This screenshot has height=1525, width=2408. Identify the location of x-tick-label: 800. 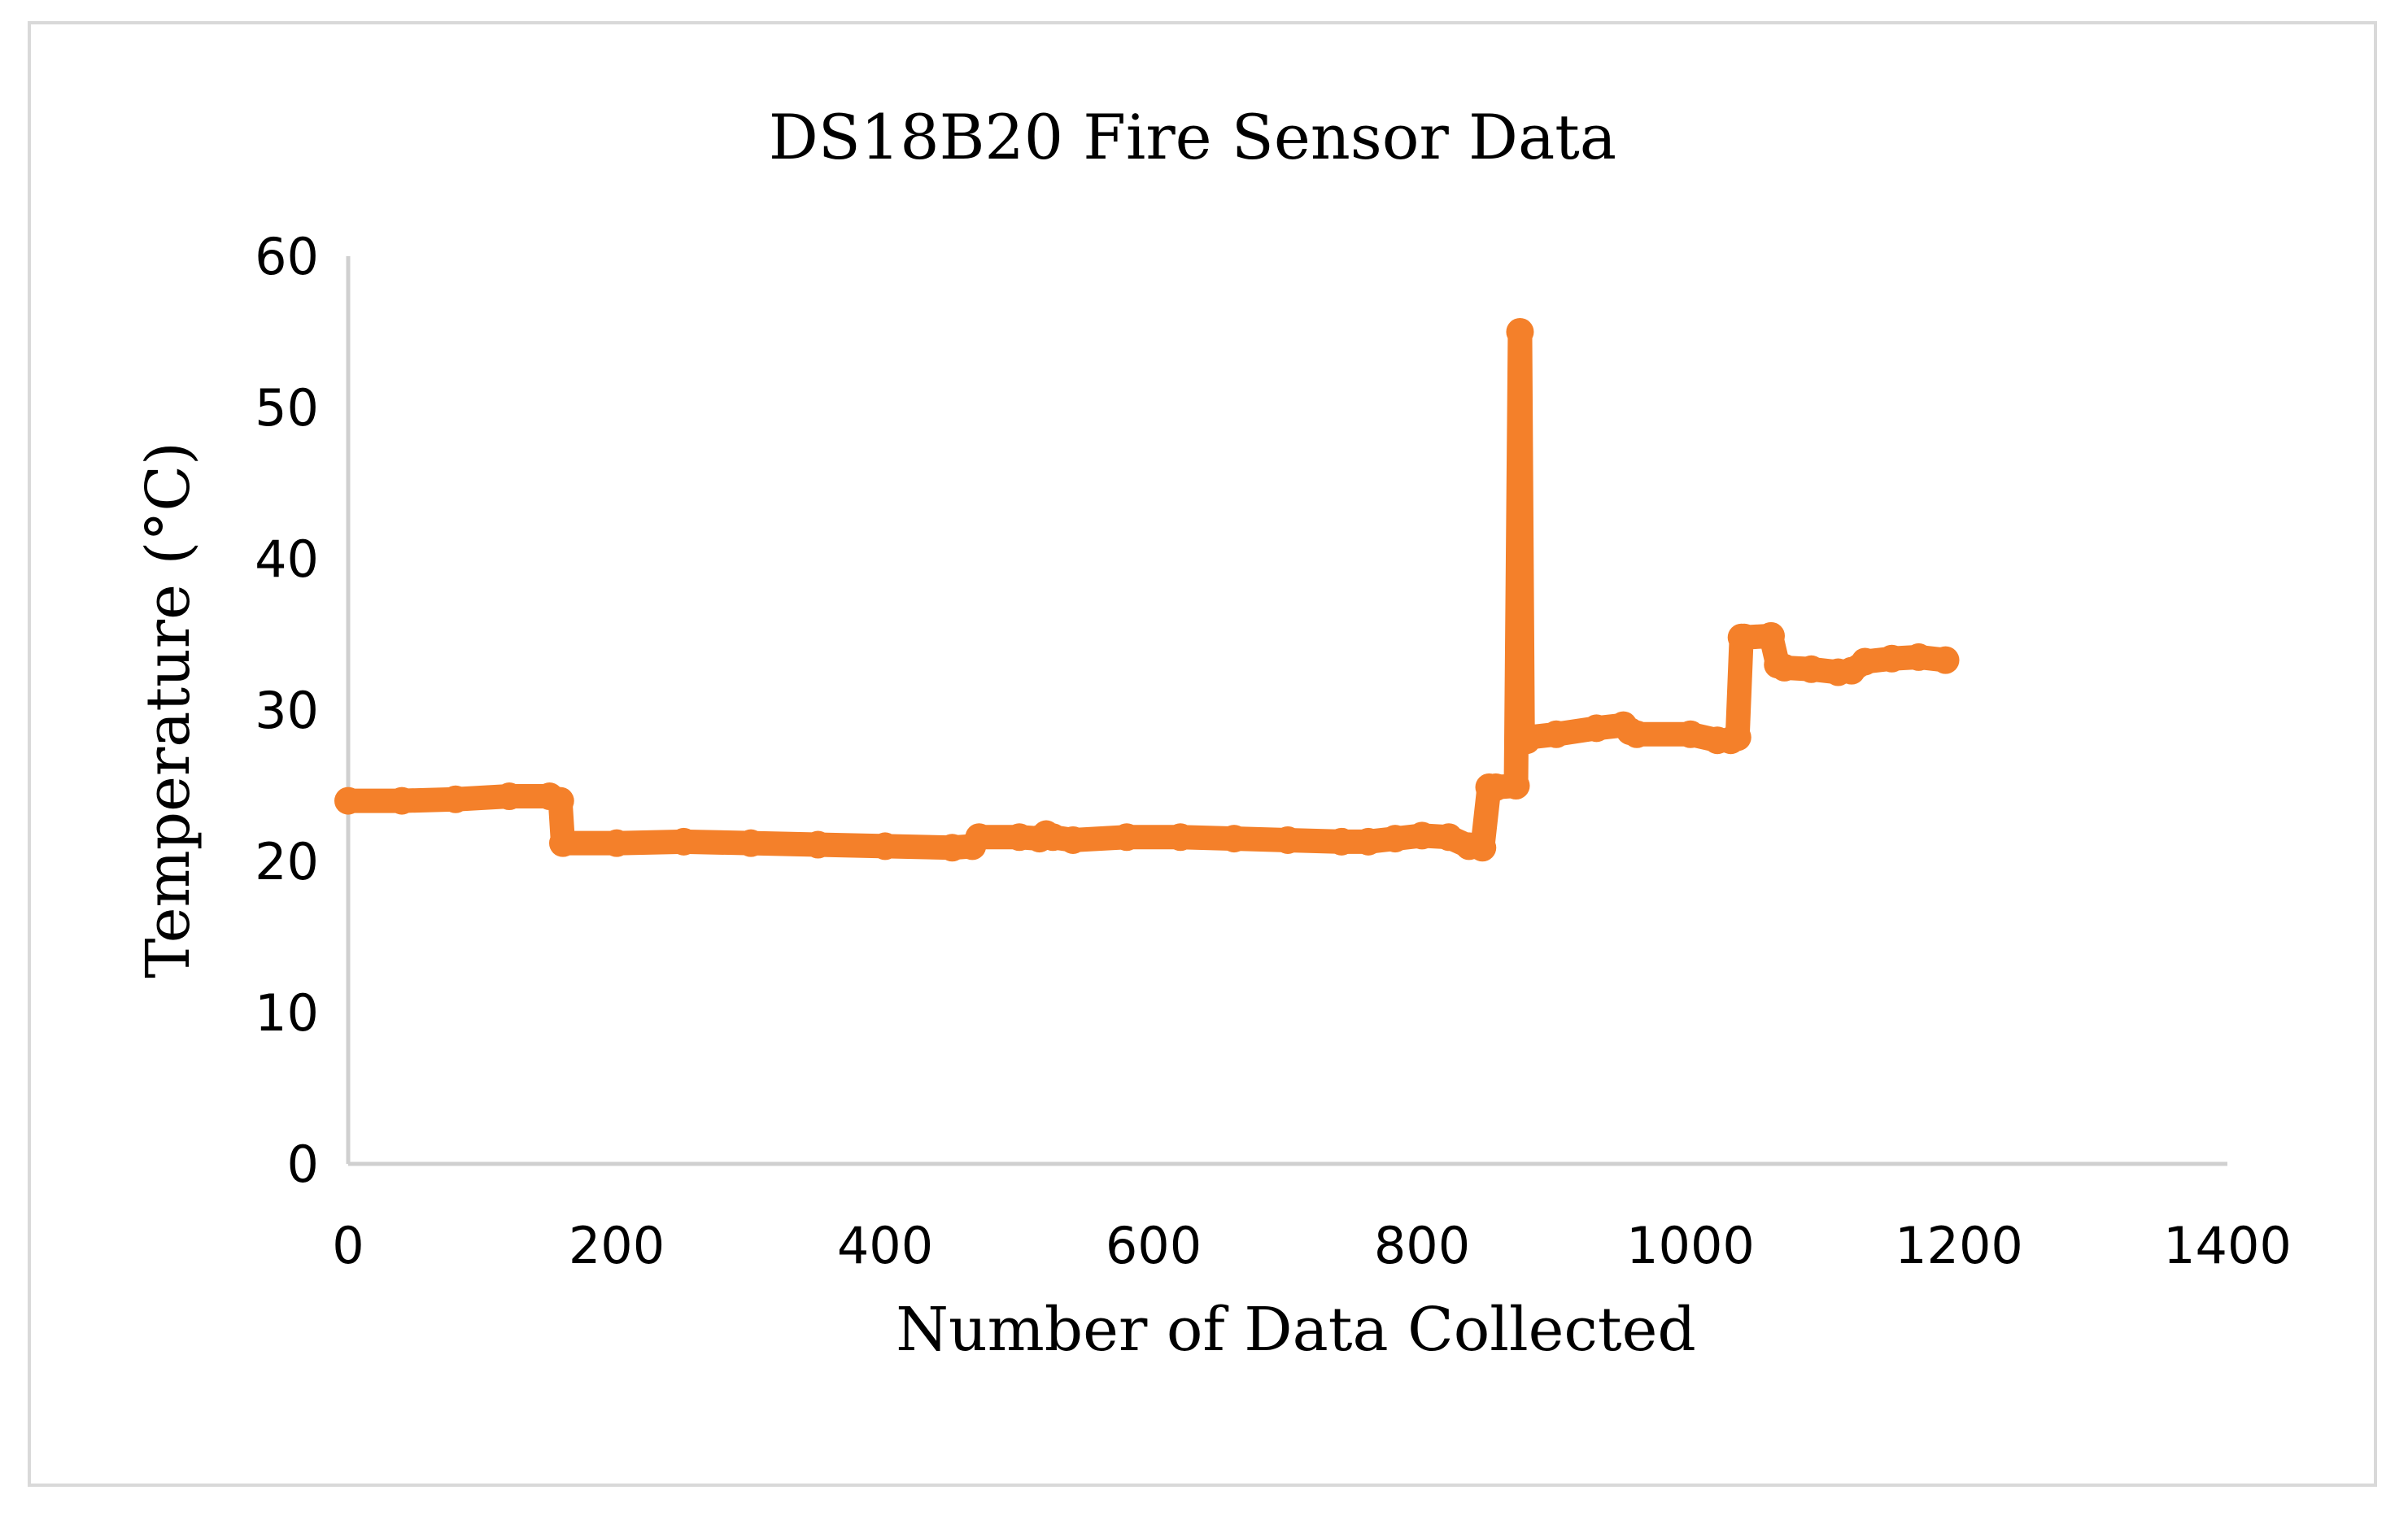
(1422, 1246).